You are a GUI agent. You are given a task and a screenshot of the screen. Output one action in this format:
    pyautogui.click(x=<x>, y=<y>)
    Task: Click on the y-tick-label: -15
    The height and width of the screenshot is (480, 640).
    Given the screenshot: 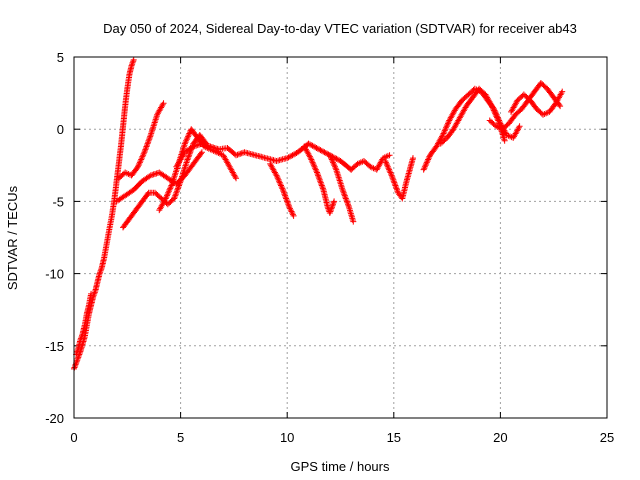 What is the action you would take?
    pyautogui.click(x=54, y=346)
    